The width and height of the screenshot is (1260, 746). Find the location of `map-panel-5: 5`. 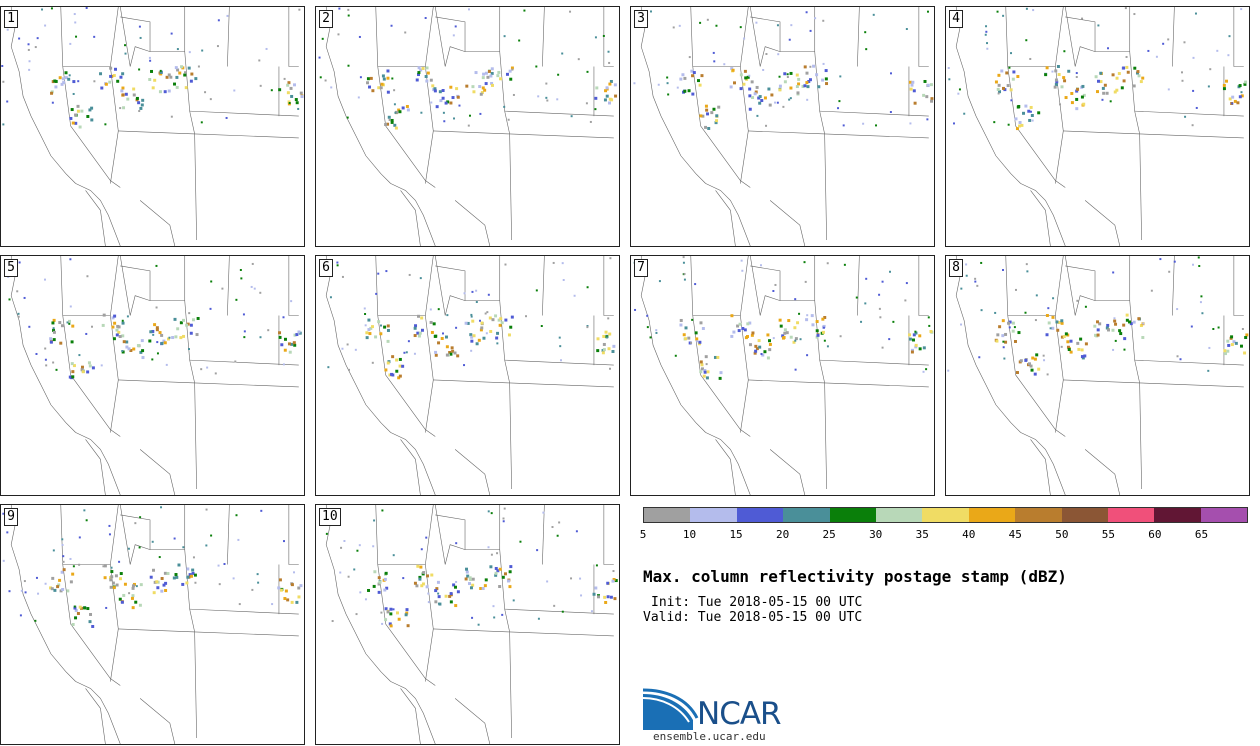

map-panel-5: 5 is located at coordinates (152, 375).